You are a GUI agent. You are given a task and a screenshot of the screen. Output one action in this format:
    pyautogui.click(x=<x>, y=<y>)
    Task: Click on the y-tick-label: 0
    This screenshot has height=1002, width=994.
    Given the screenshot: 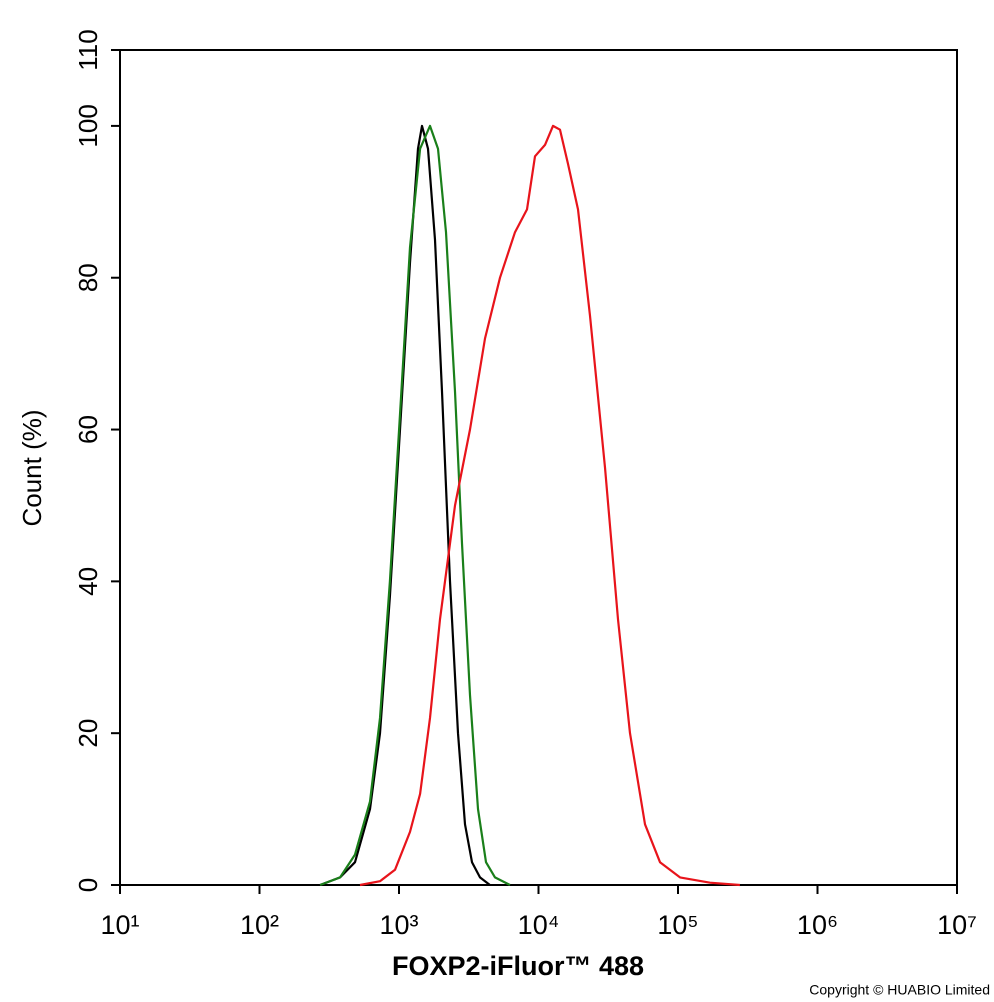 What is the action you would take?
    pyautogui.click(x=88, y=885)
    